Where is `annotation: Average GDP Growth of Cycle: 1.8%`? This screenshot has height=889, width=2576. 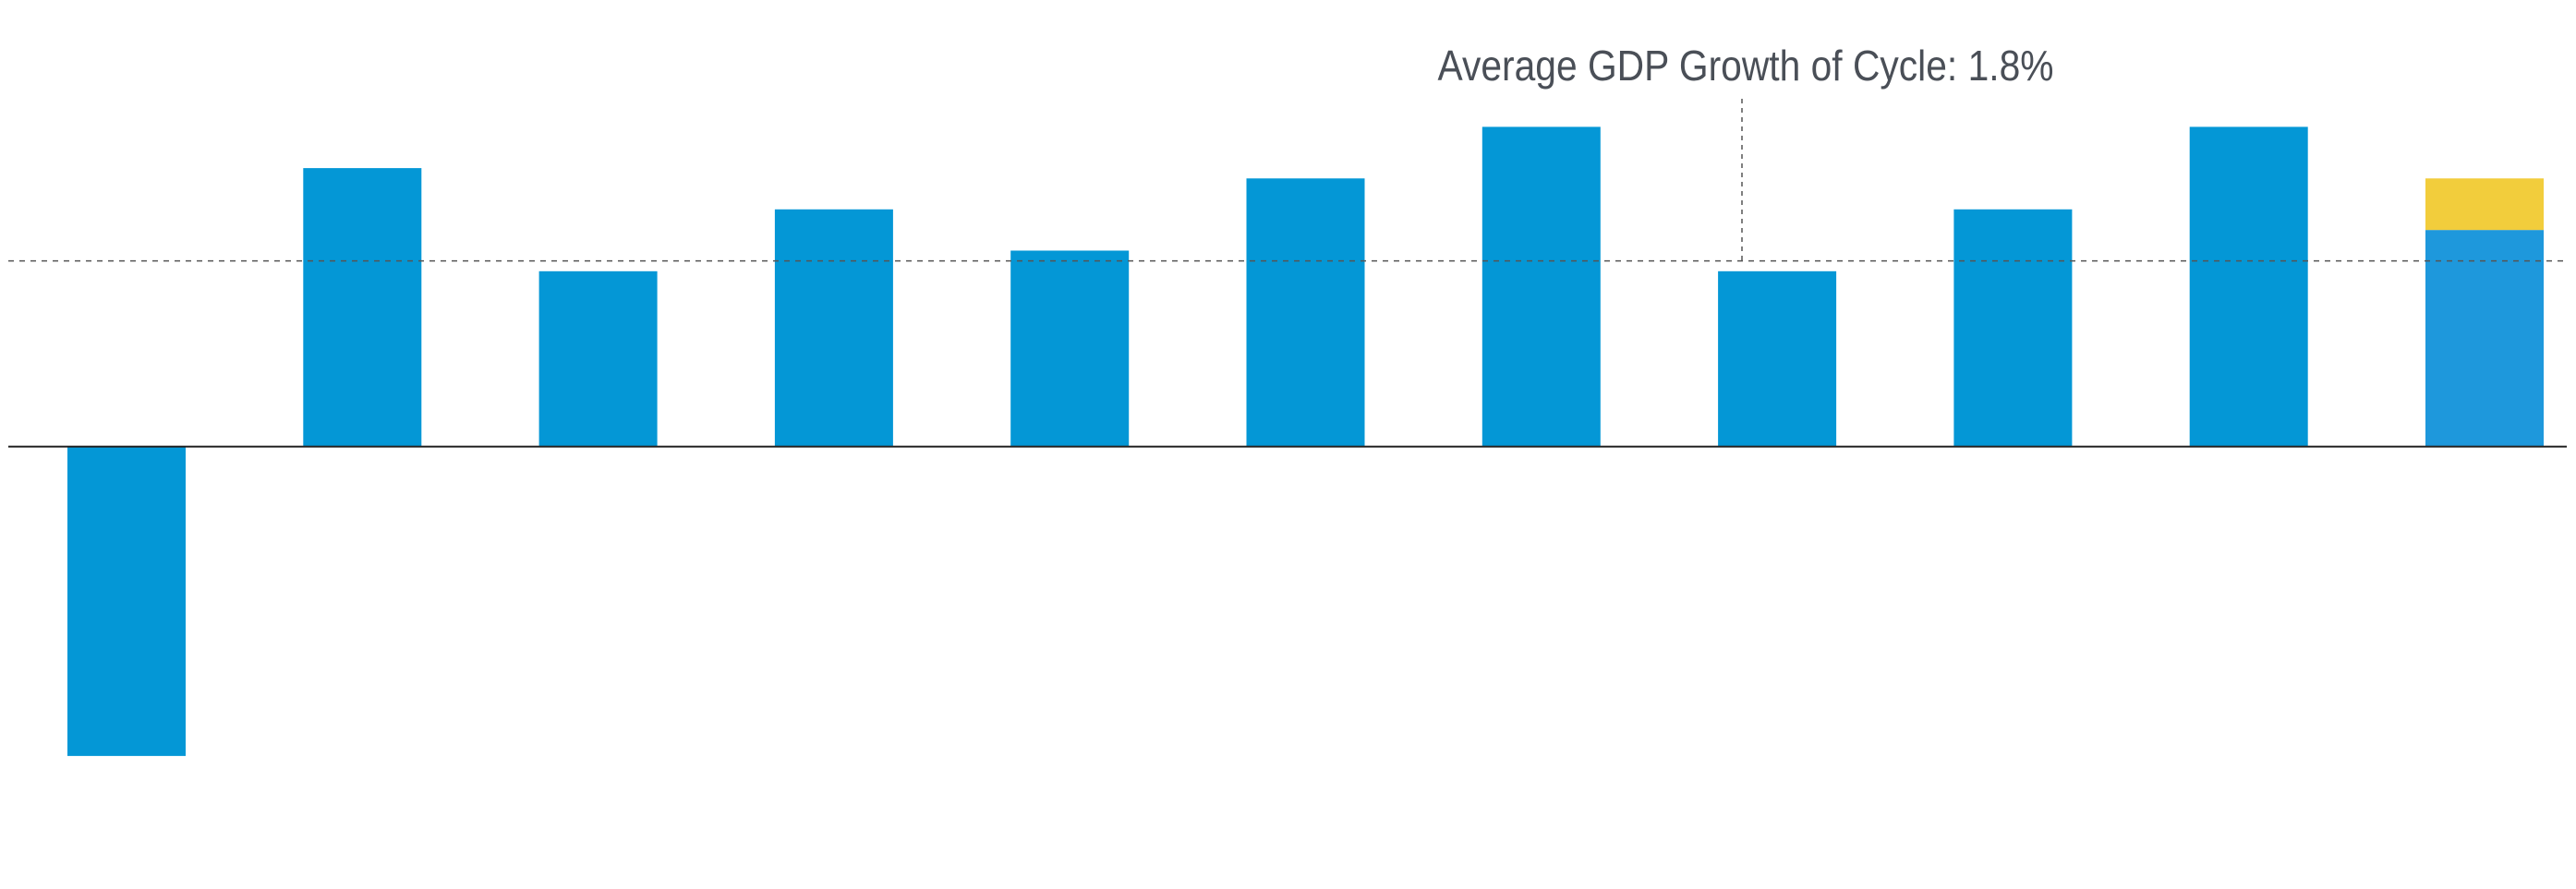
annotation: Average GDP Growth of Cycle: 1.8% is located at coordinates (1746, 66).